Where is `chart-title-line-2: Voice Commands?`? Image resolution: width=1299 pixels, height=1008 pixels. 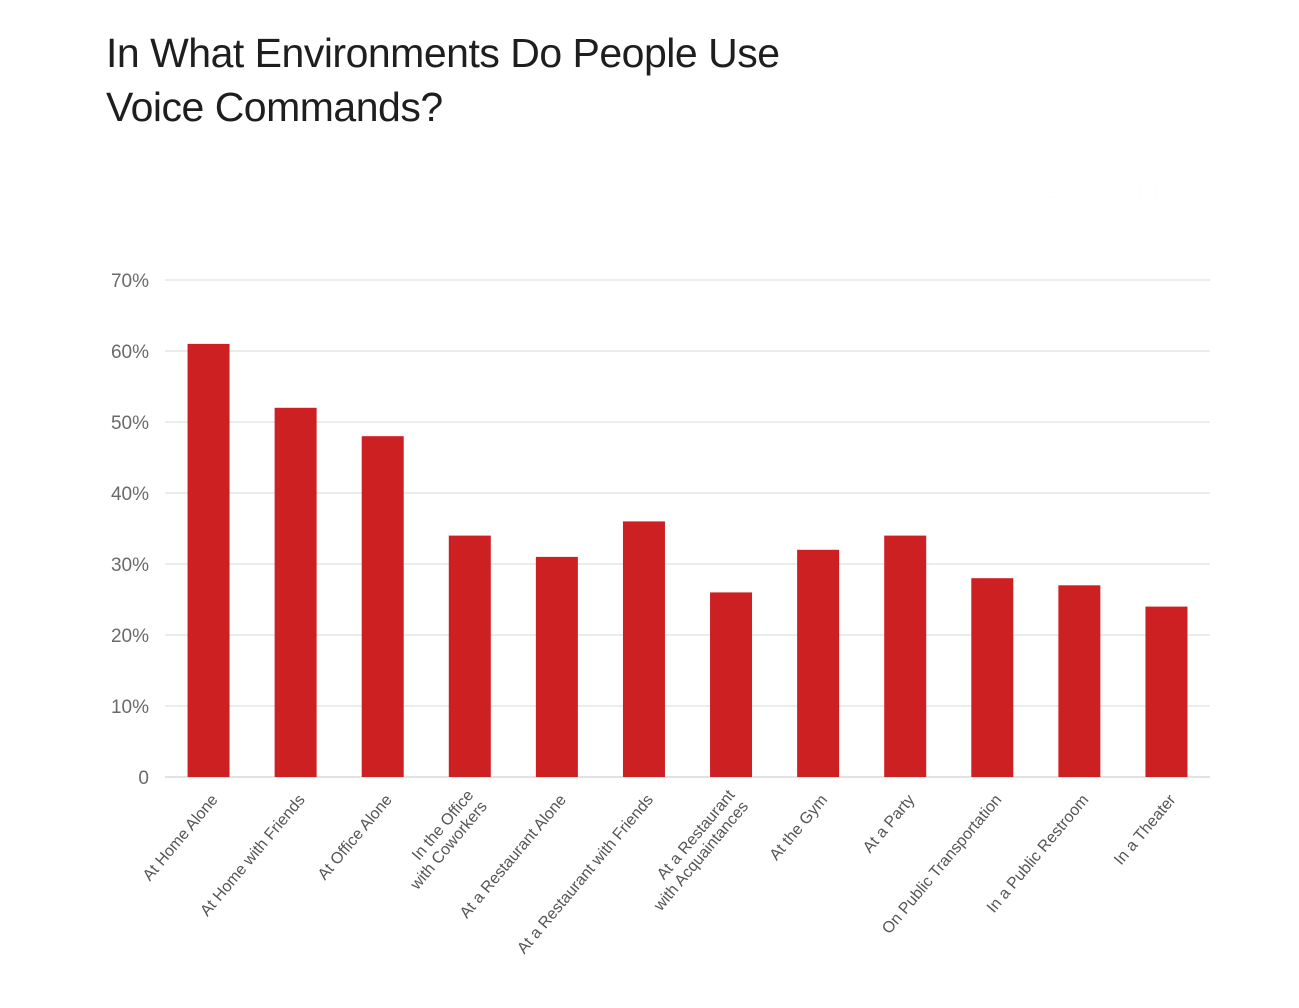
chart-title-line-2: Voice Commands? is located at coordinates (274, 107).